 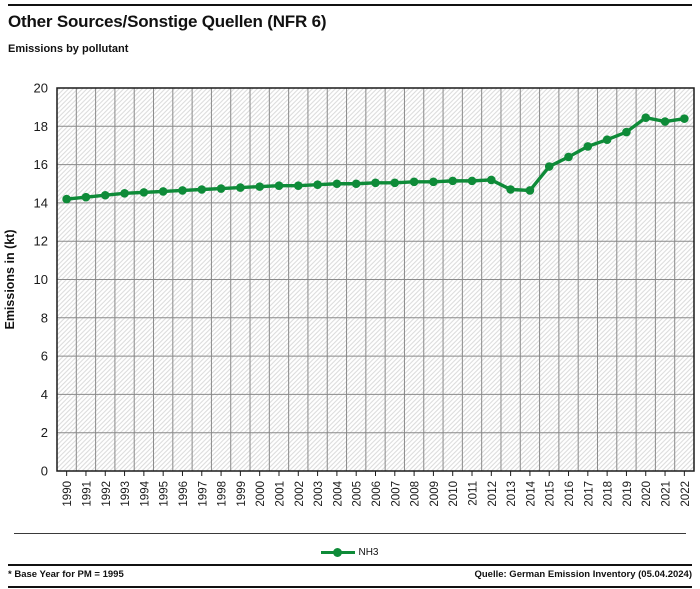 I want to click on svg-text: 12, so click(x=41, y=241).